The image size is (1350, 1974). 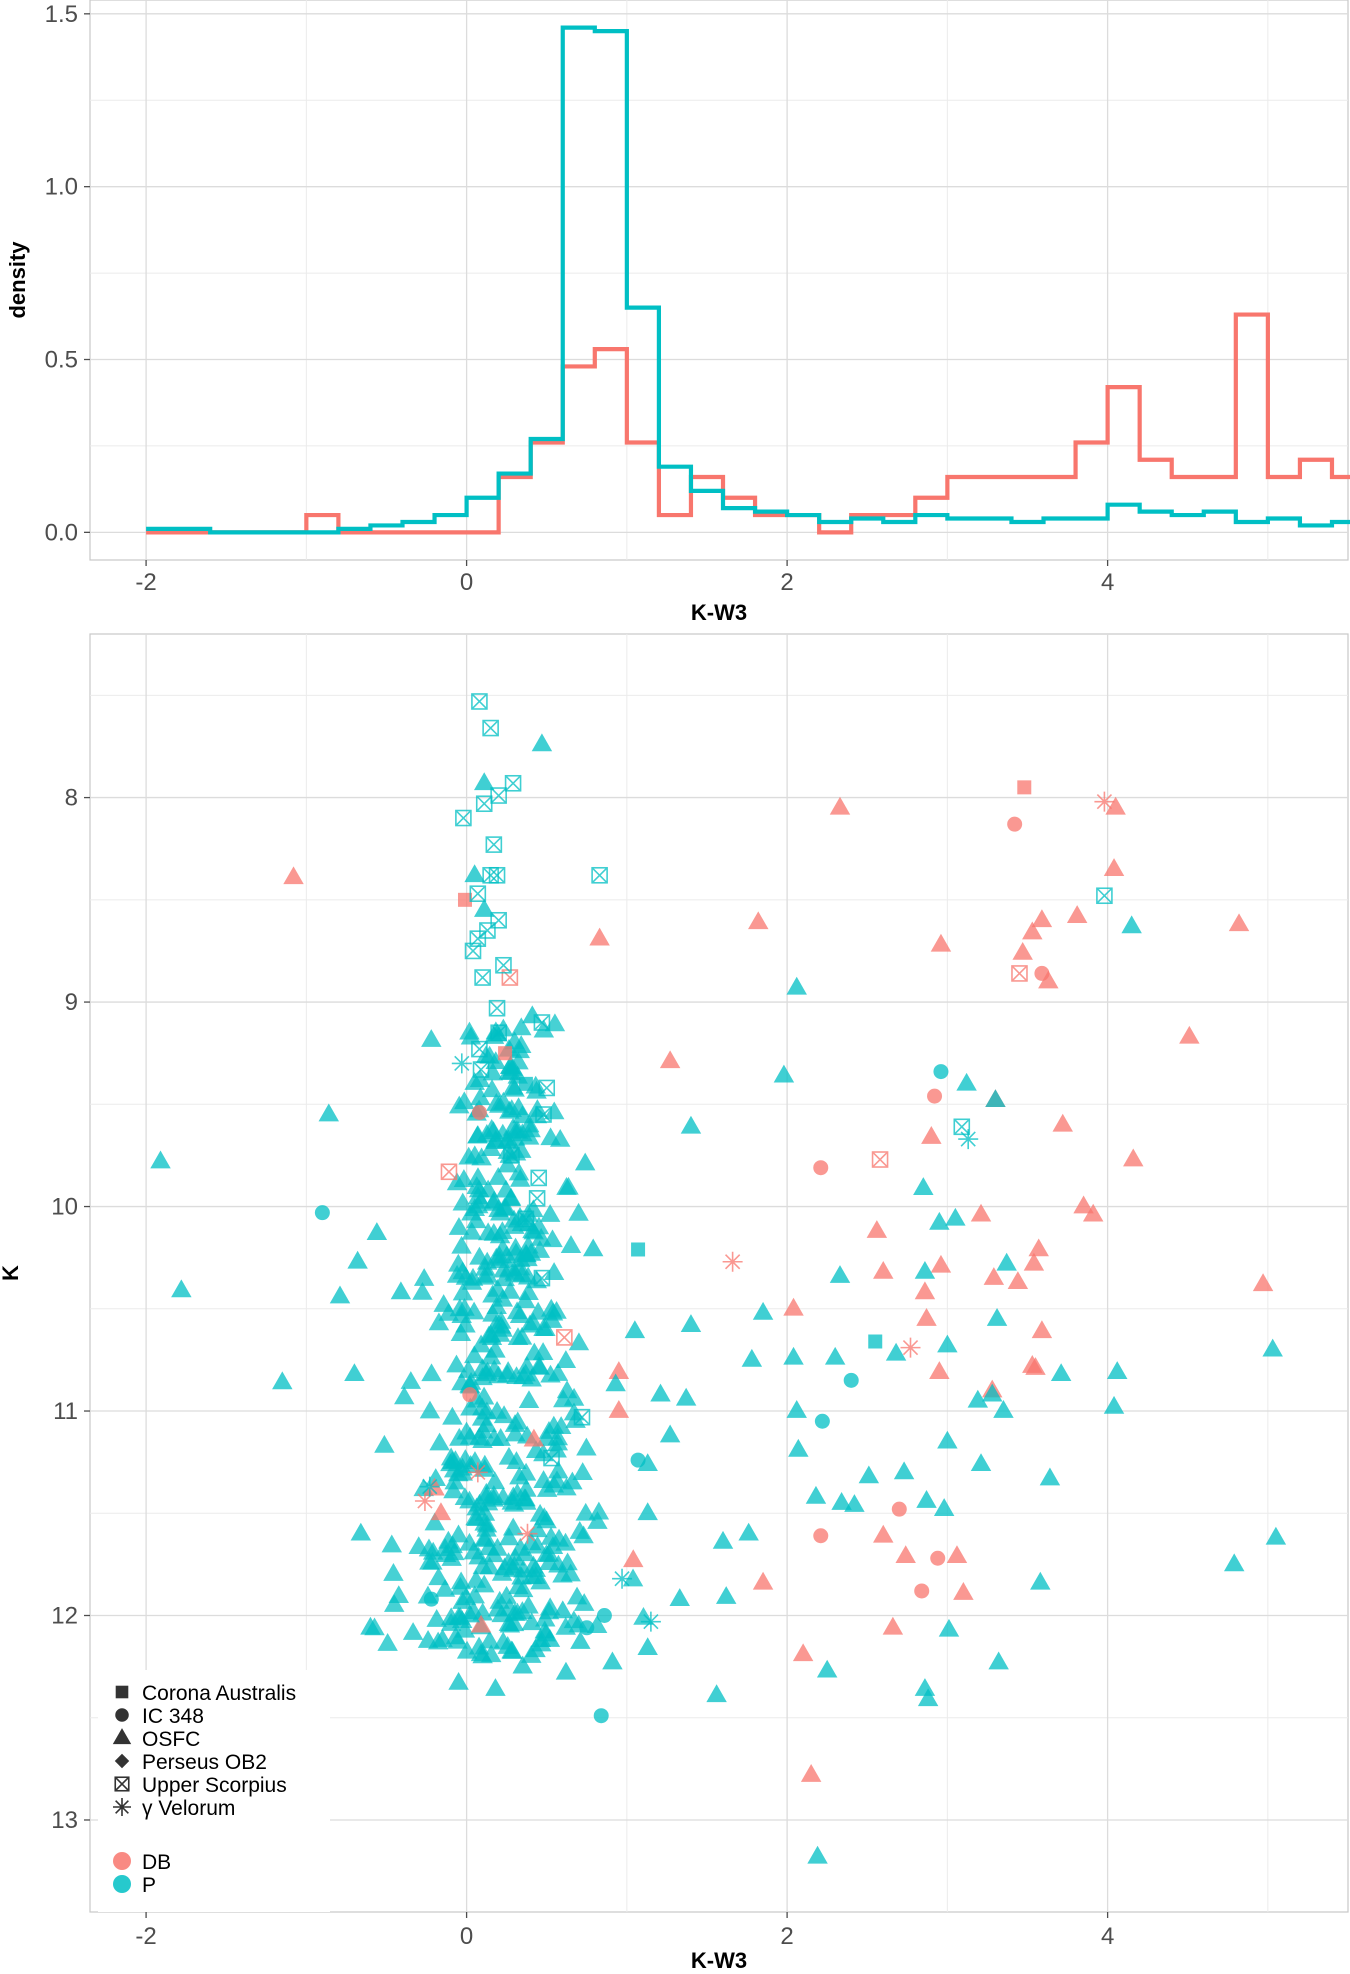 I want to click on legend-shape-key-cross, so click(x=122, y=1784).